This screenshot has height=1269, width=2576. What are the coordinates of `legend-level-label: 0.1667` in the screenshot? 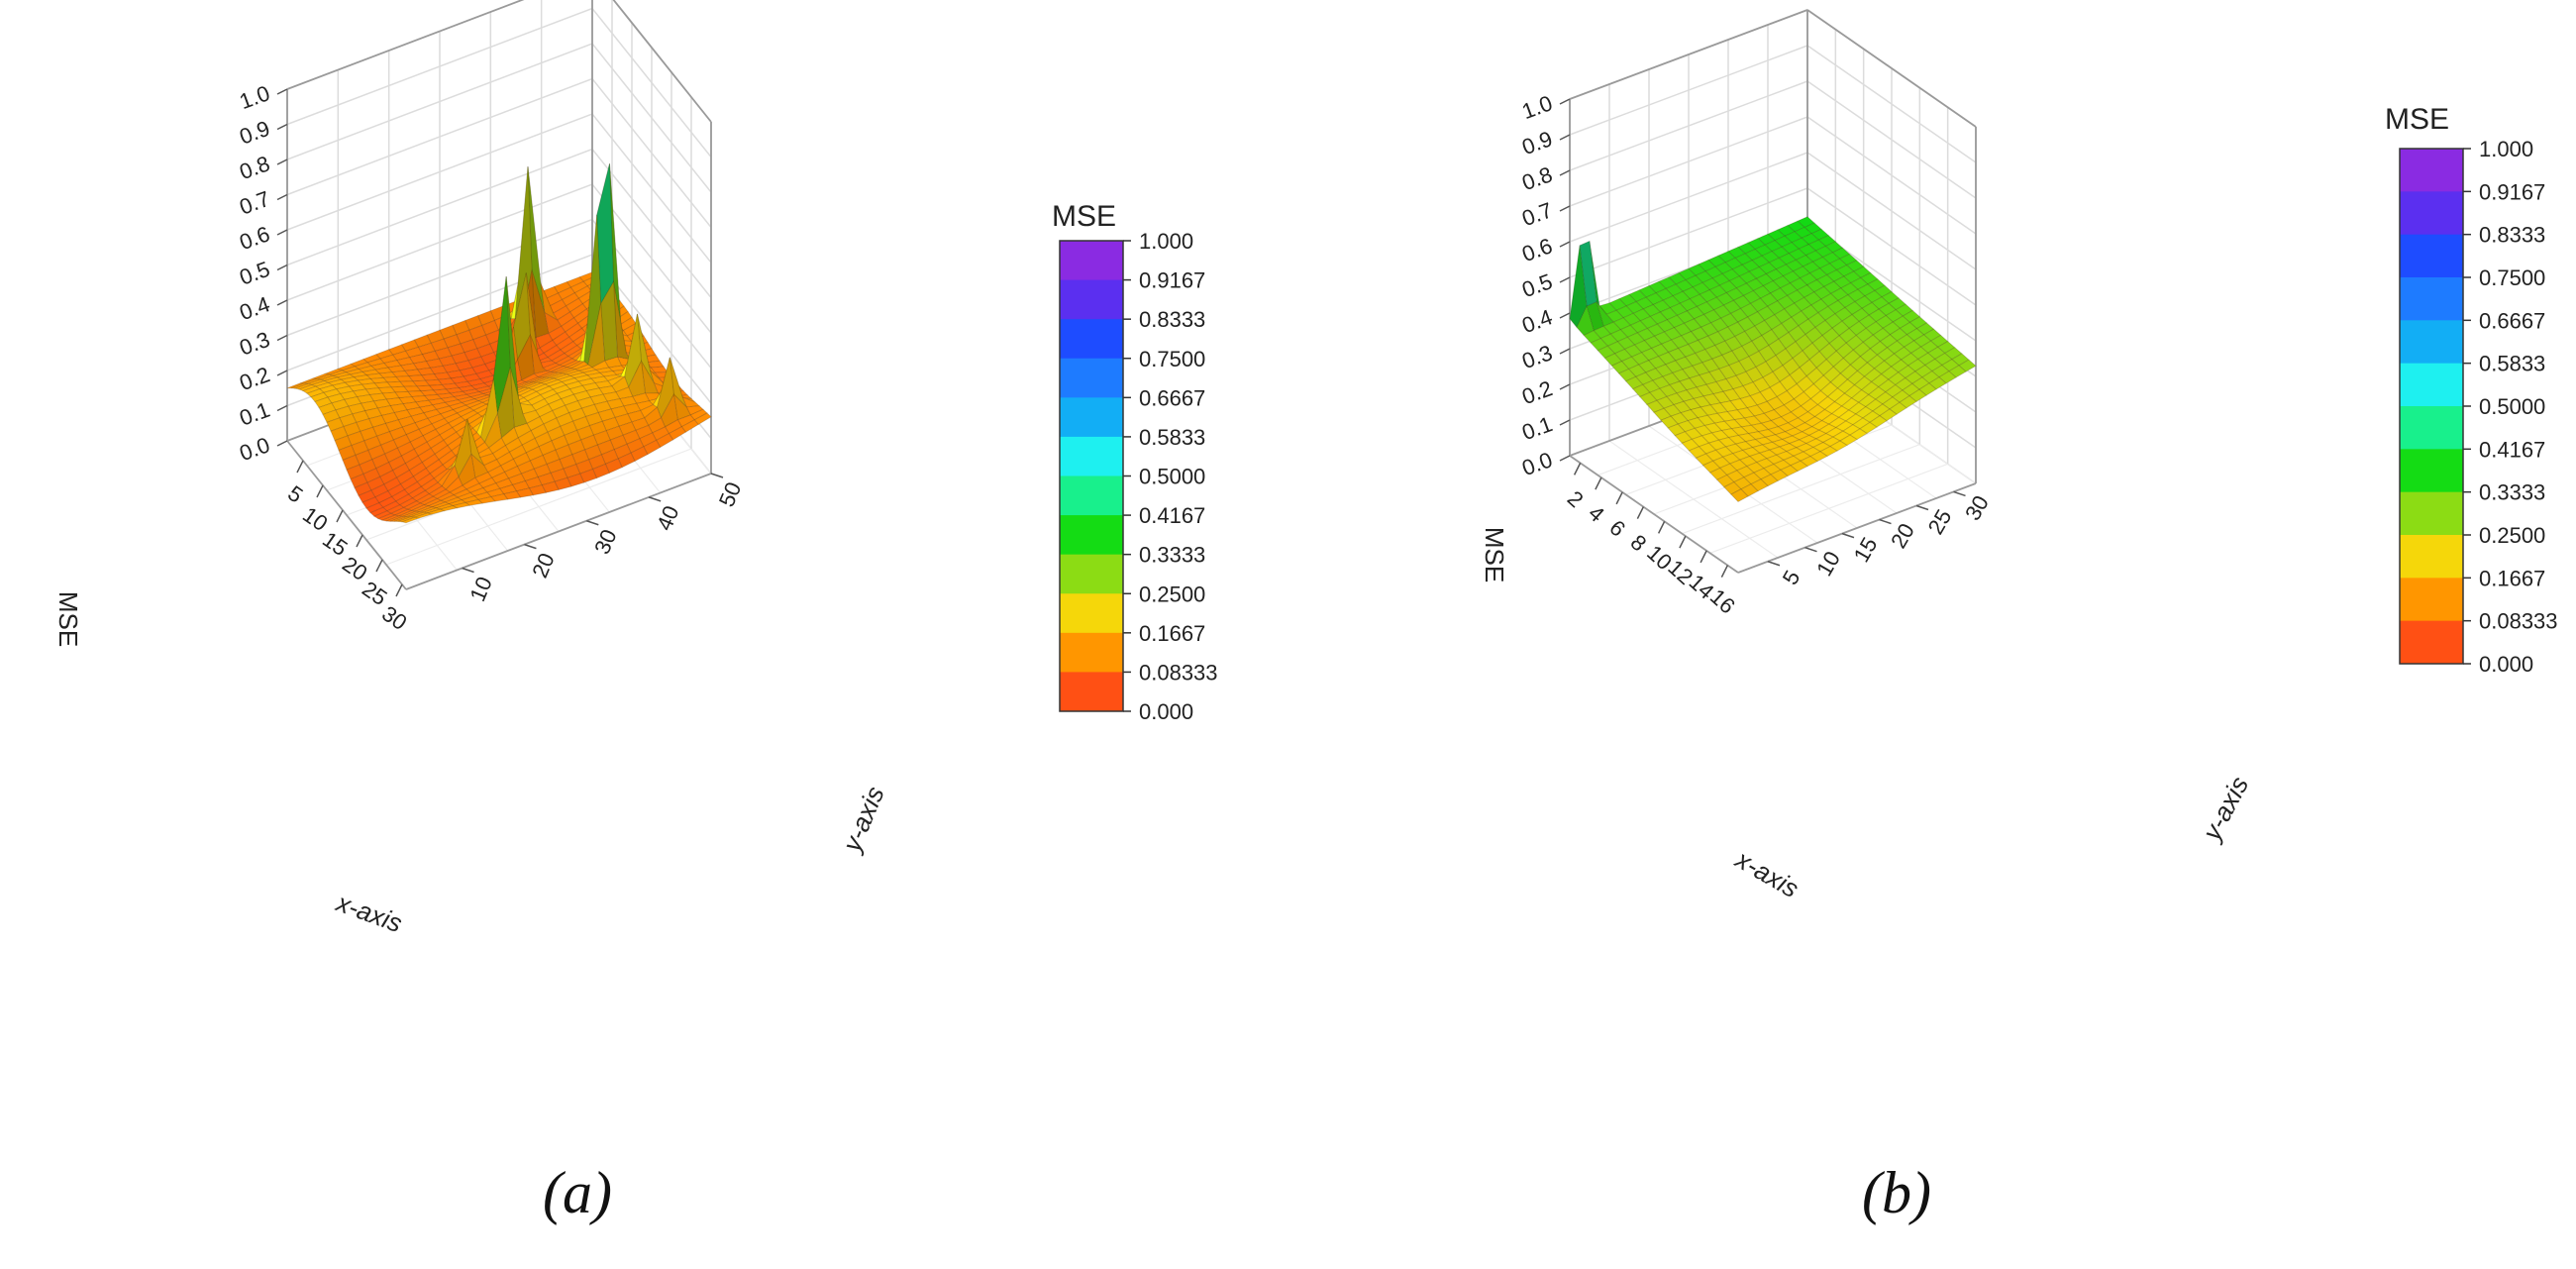 It's located at (2512, 578).